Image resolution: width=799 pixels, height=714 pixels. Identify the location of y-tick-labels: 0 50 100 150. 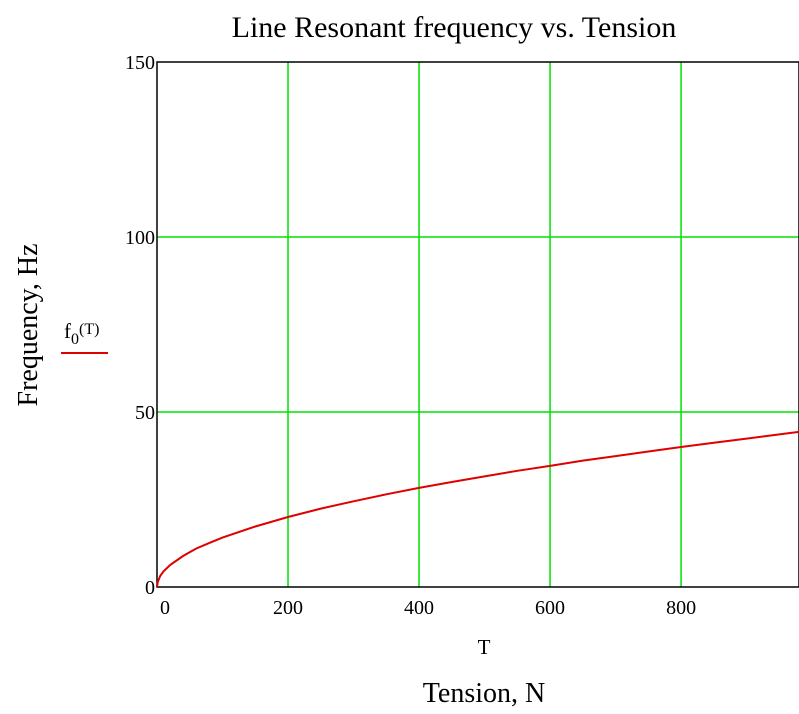
(140, 325).